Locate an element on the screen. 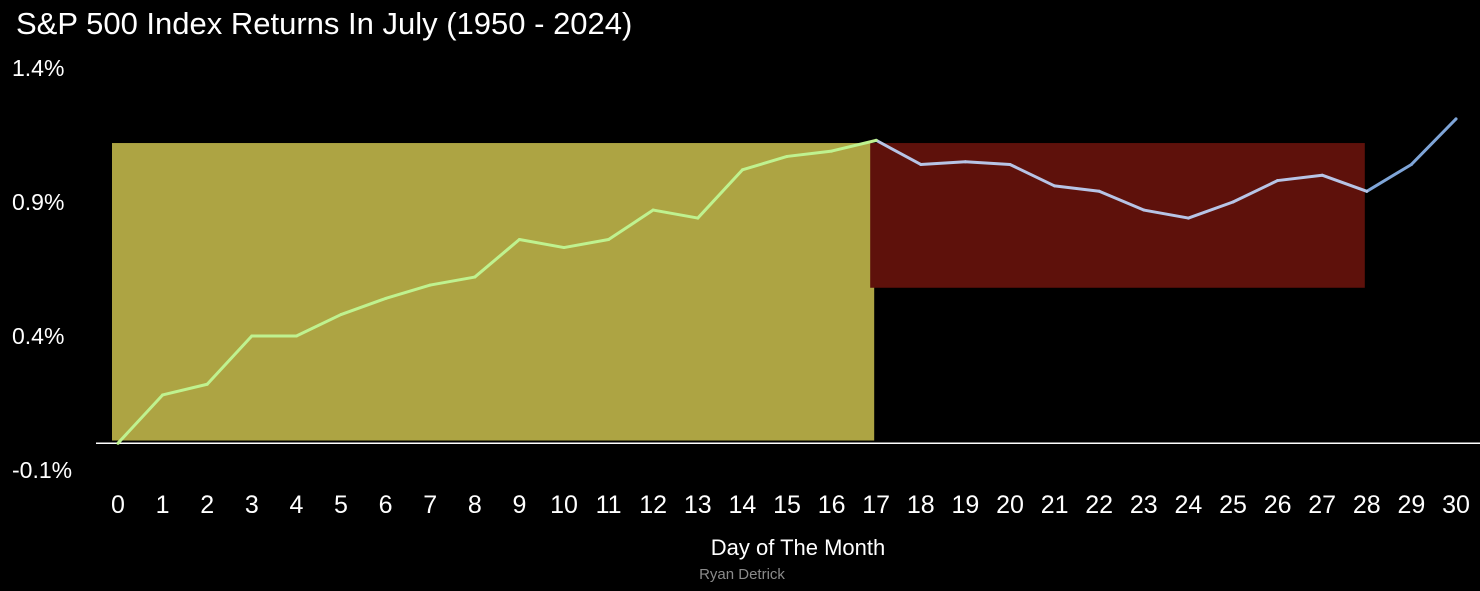  x-tick-label: 26 is located at coordinates (1278, 505).